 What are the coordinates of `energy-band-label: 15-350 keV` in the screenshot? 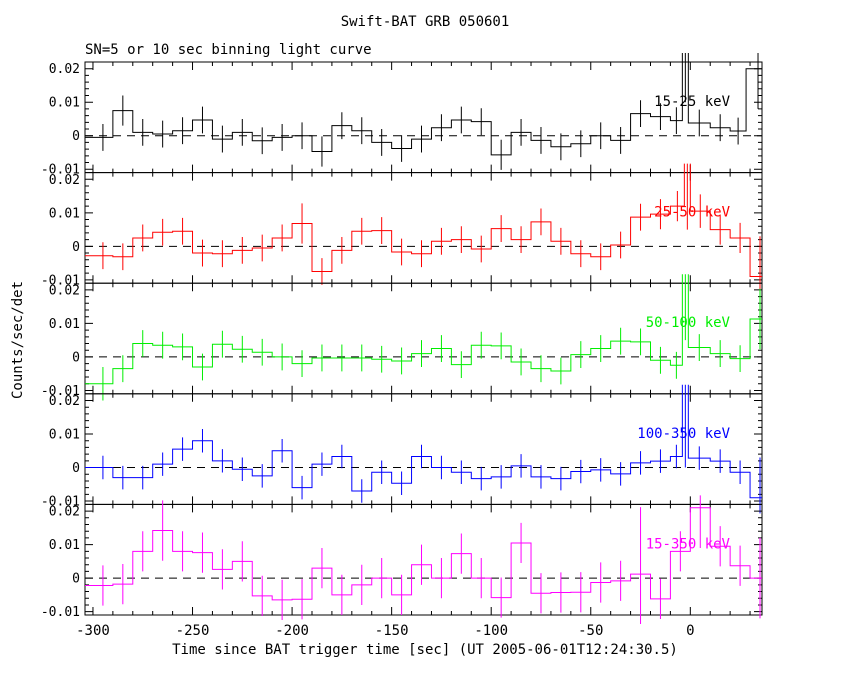 It's located at (688, 544).